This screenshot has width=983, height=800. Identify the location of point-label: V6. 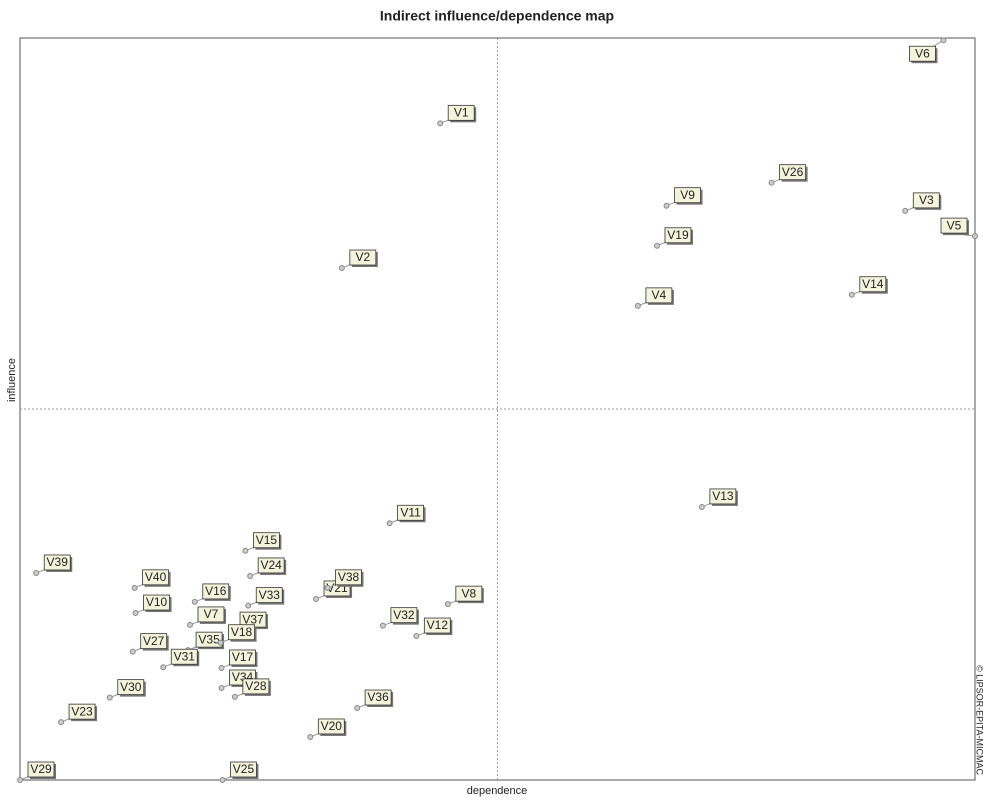
(922, 53).